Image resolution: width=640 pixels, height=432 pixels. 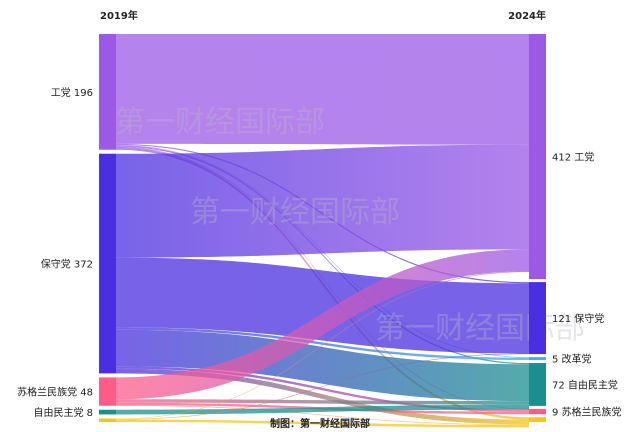 What do you see at coordinates (573, 157) in the screenshot?
I see `node-label-R_lab: 412 工党` at bounding box center [573, 157].